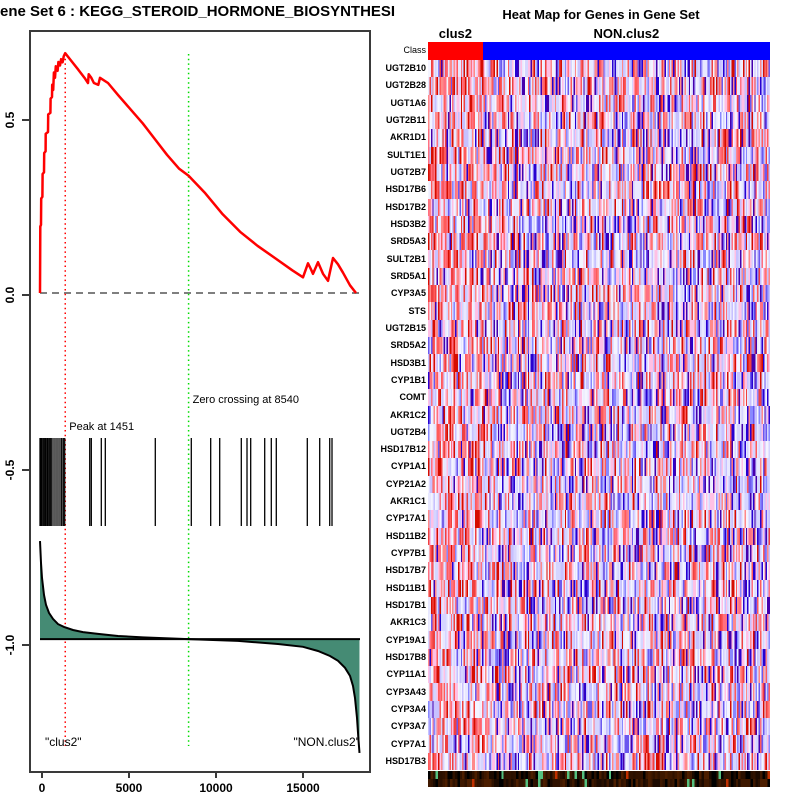 The image size is (800, 800). Describe the element at coordinates (245, 400) in the screenshot. I see `zero-crossing-annotation: Zero crossing at 8540` at that location.